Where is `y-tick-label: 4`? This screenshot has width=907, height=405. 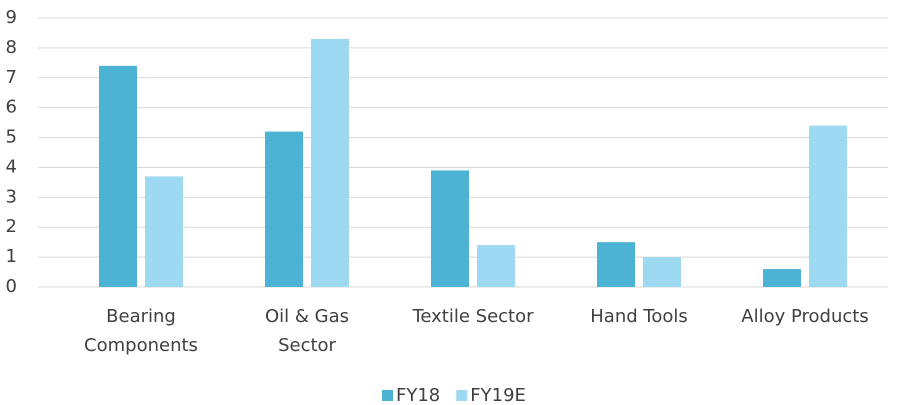 y-tick-label: 4 is located at coordinates (11, 166).